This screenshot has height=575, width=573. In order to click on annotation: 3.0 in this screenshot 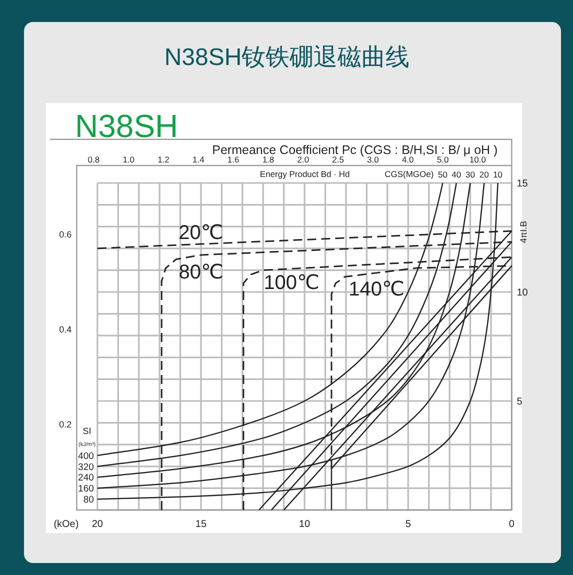, I will do `click(373, 159)`.